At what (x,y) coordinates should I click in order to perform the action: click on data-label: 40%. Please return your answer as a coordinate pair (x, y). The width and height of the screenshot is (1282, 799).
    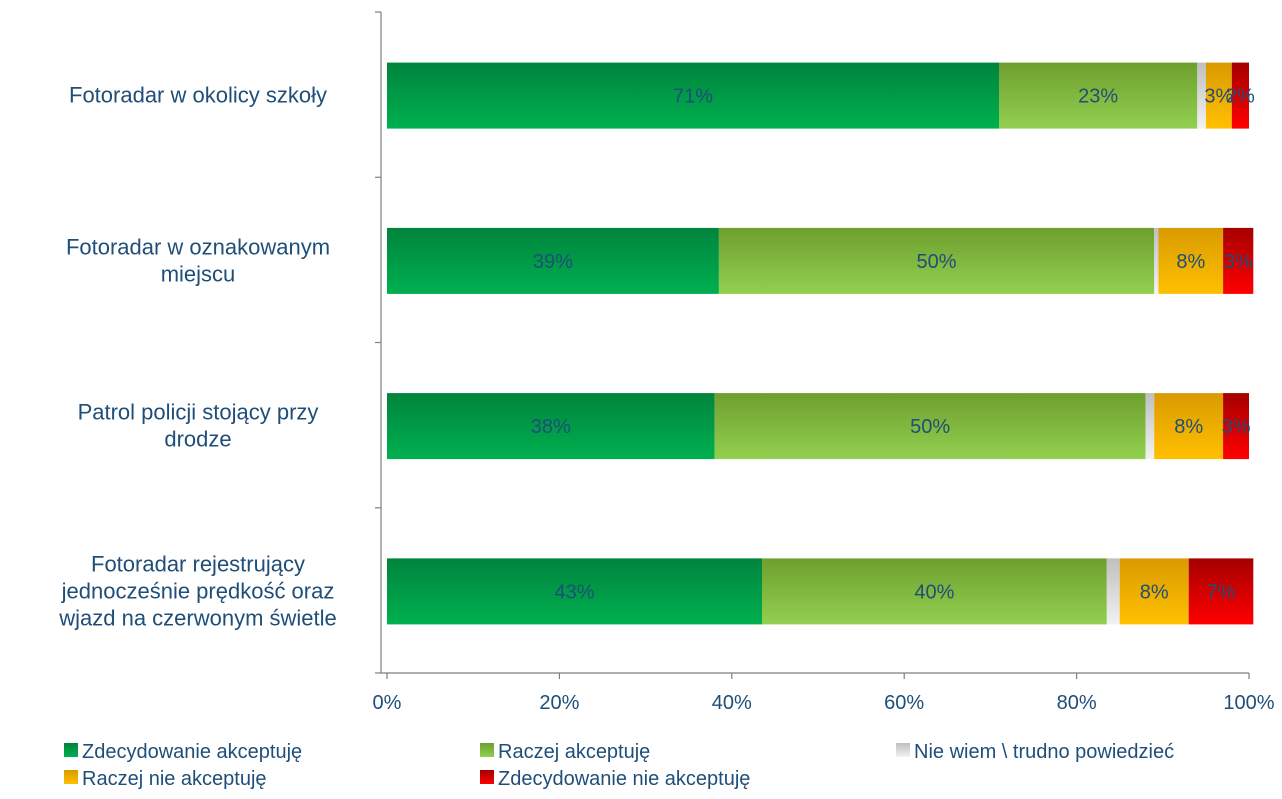
    Looking at the image, I should click on (934, 592).